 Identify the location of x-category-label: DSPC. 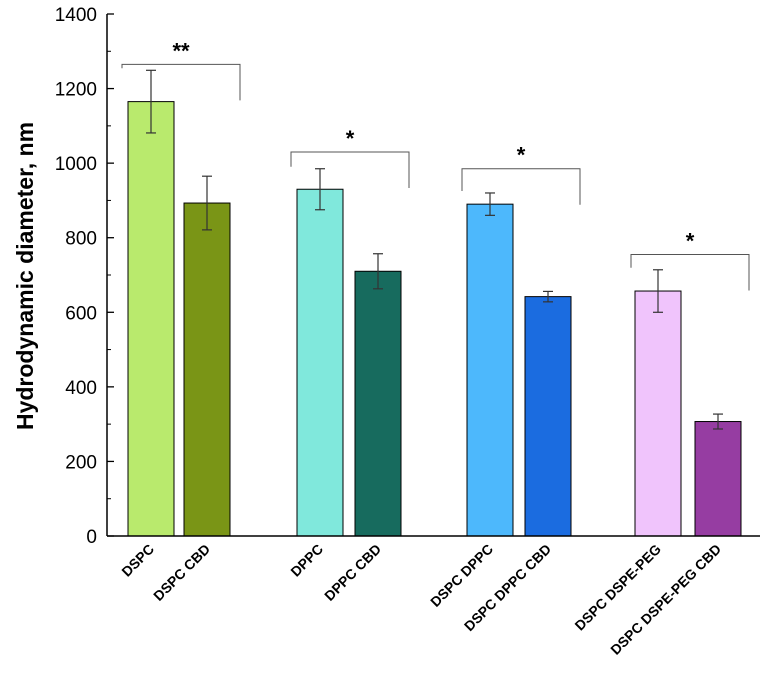
(137, 560).